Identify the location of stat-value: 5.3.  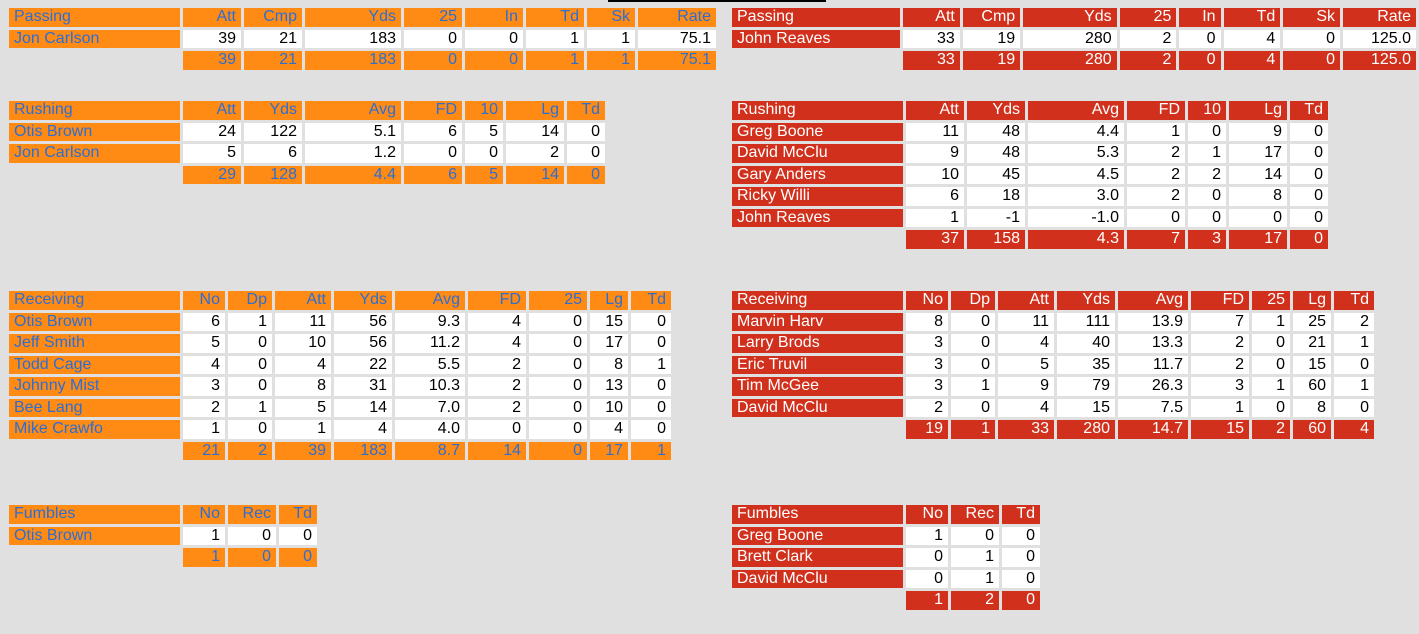
(1076, 153).